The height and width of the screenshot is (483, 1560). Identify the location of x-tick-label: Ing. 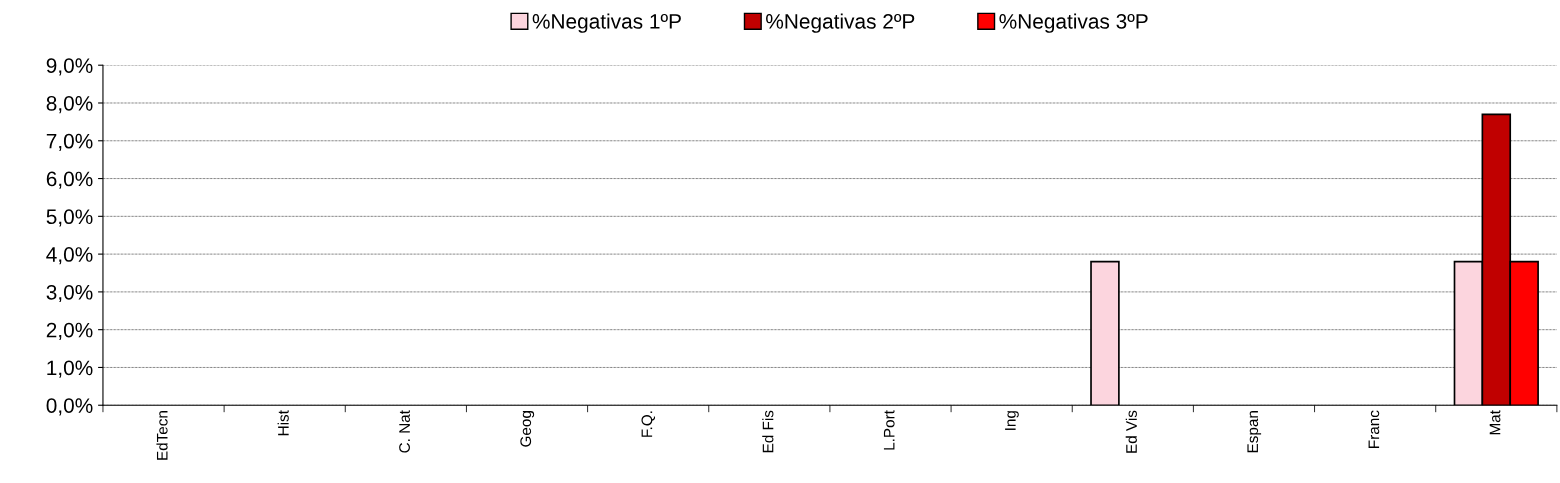
(1012, 420).